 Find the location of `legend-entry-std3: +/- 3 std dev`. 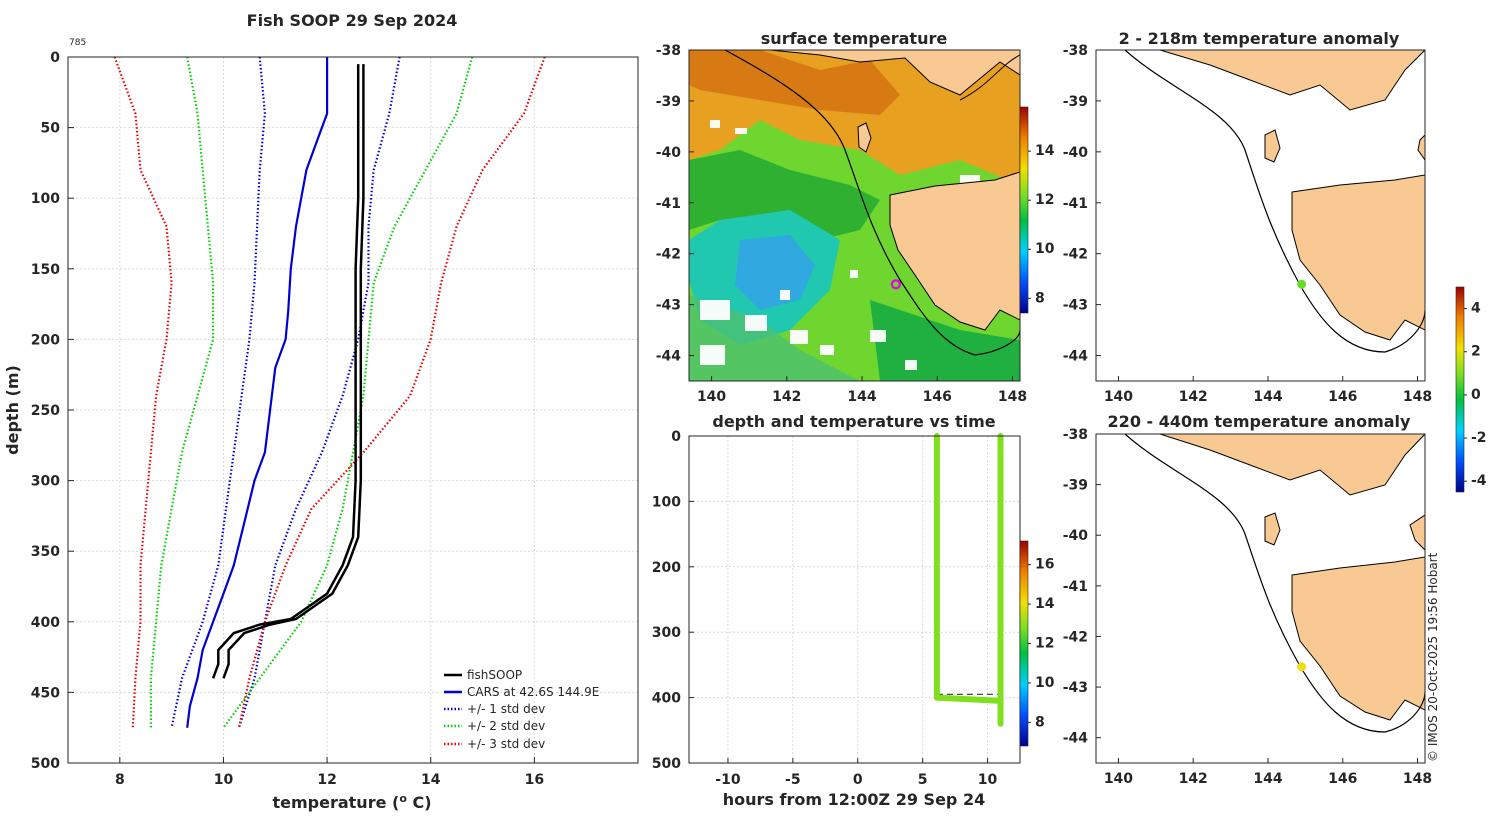

legend-entry-std3: +/- 3 std dev is located at coordinates (494, 744).